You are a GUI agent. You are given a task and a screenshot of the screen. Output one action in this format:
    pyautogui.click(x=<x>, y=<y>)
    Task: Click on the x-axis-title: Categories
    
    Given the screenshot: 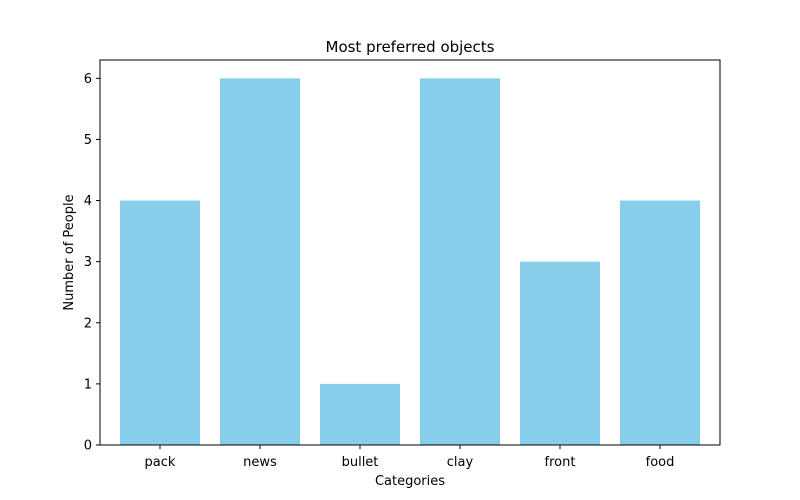 What is the action you would take?
    pyautogui.click(x=410, y=481)
    